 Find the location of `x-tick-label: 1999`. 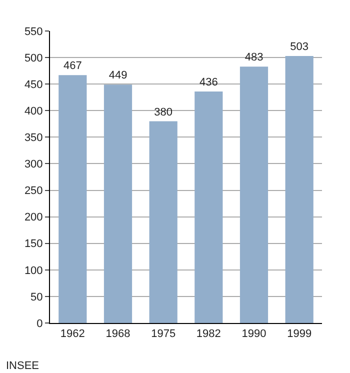

x-tick-label: 1999 is located at coordinates (299, 334).